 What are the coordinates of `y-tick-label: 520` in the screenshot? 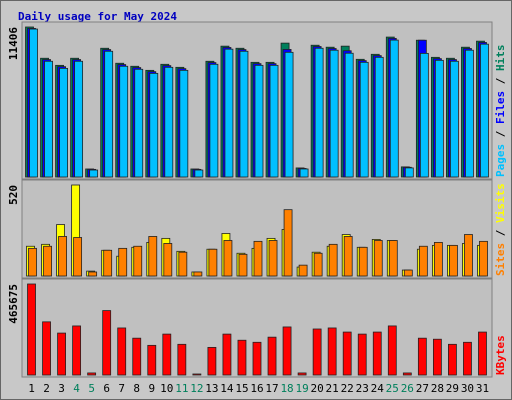 It's located at (13, 195).